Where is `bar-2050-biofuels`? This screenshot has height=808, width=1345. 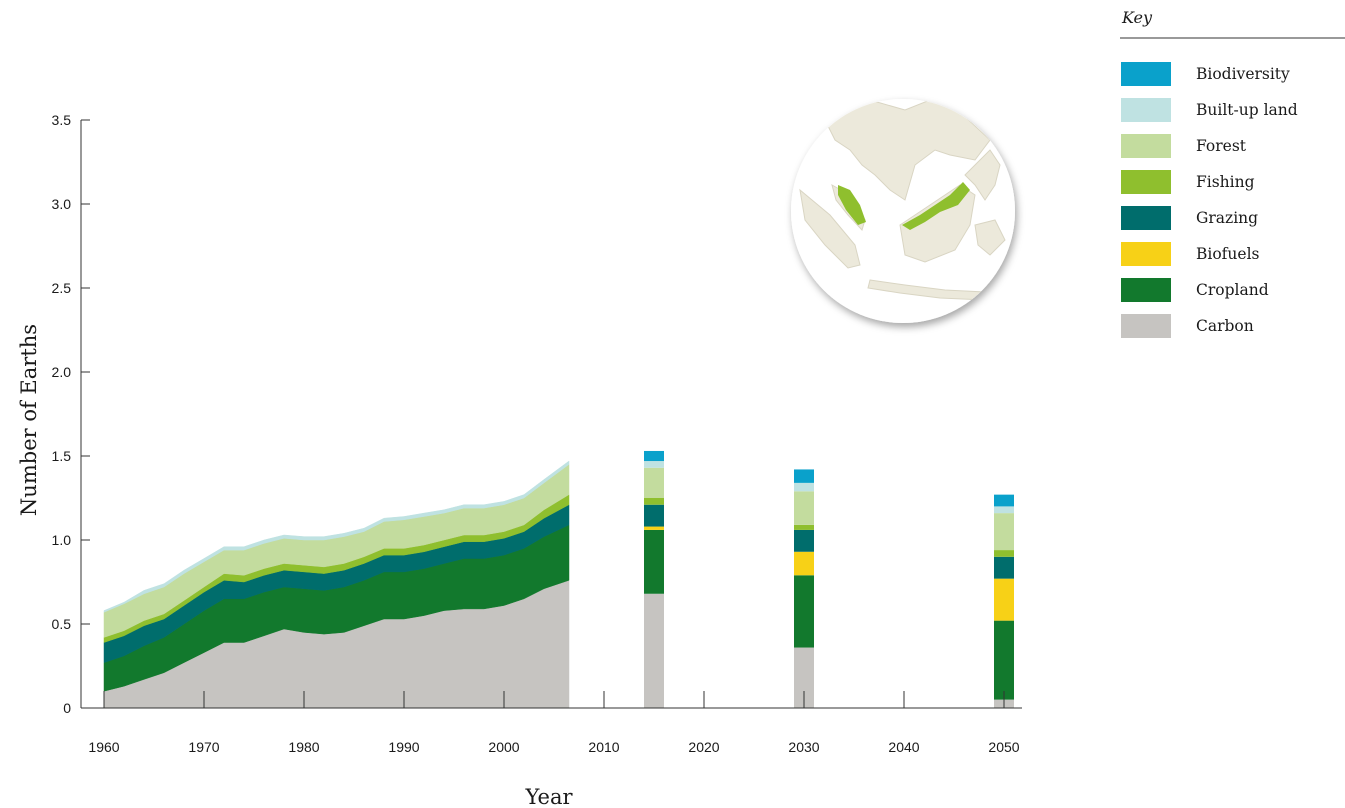 bar-2050-biofuels is located at coordinates (1004, 600).